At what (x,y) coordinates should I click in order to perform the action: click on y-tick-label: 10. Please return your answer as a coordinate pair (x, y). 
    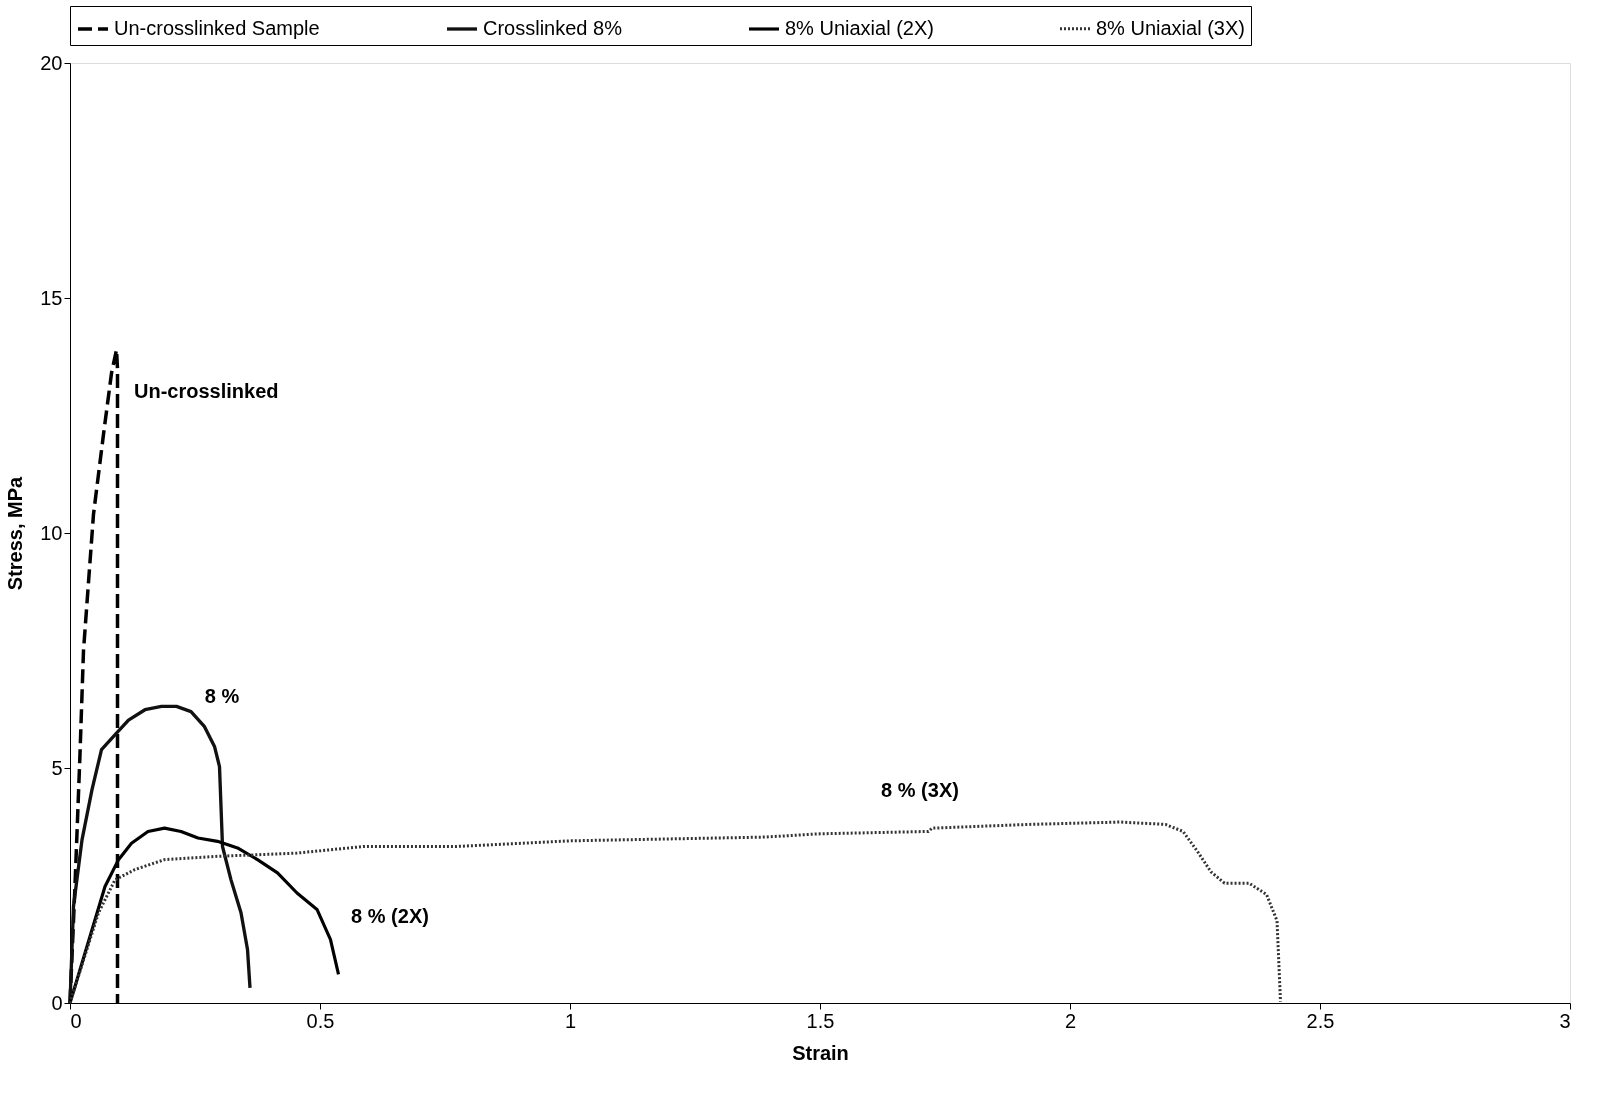
    Looking at the image, I should click on (51, 532).